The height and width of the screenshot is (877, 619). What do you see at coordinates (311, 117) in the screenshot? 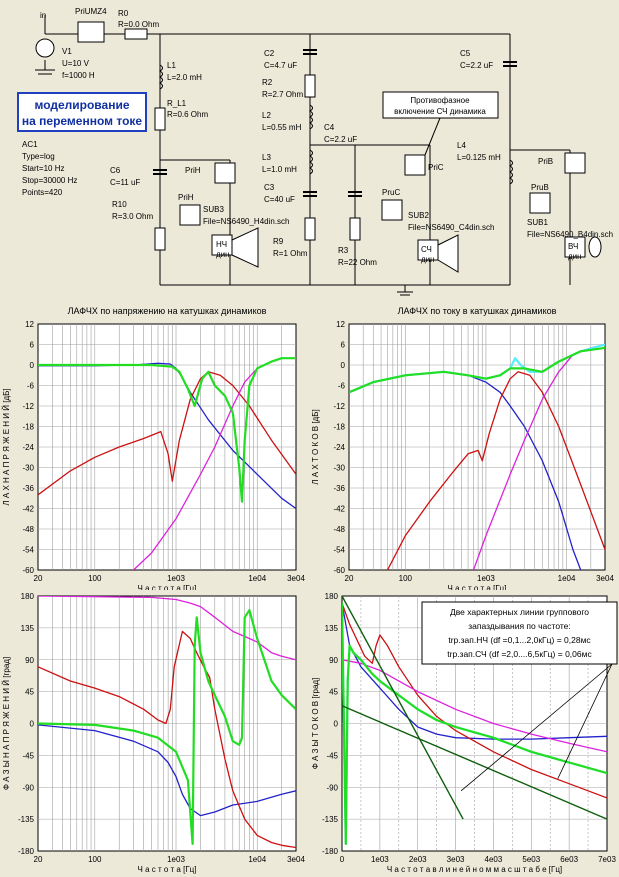
I see `inductor-l2` at bounding box center [311, 117].